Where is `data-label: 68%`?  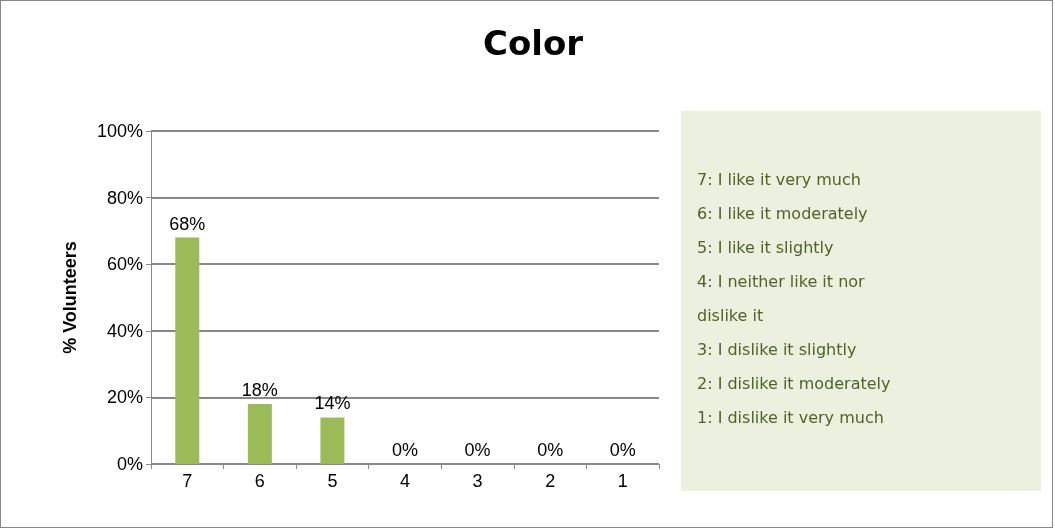 data-label: 68% is located at coordinates (187, 223).